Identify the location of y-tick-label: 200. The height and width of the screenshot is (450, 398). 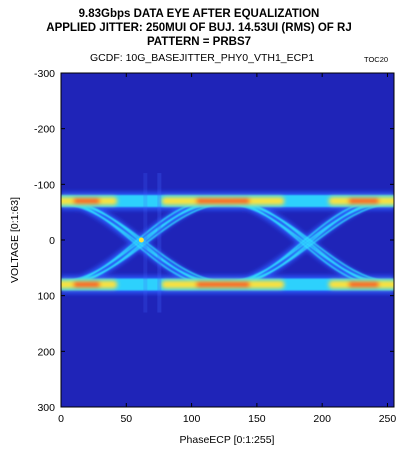
(46, 352).